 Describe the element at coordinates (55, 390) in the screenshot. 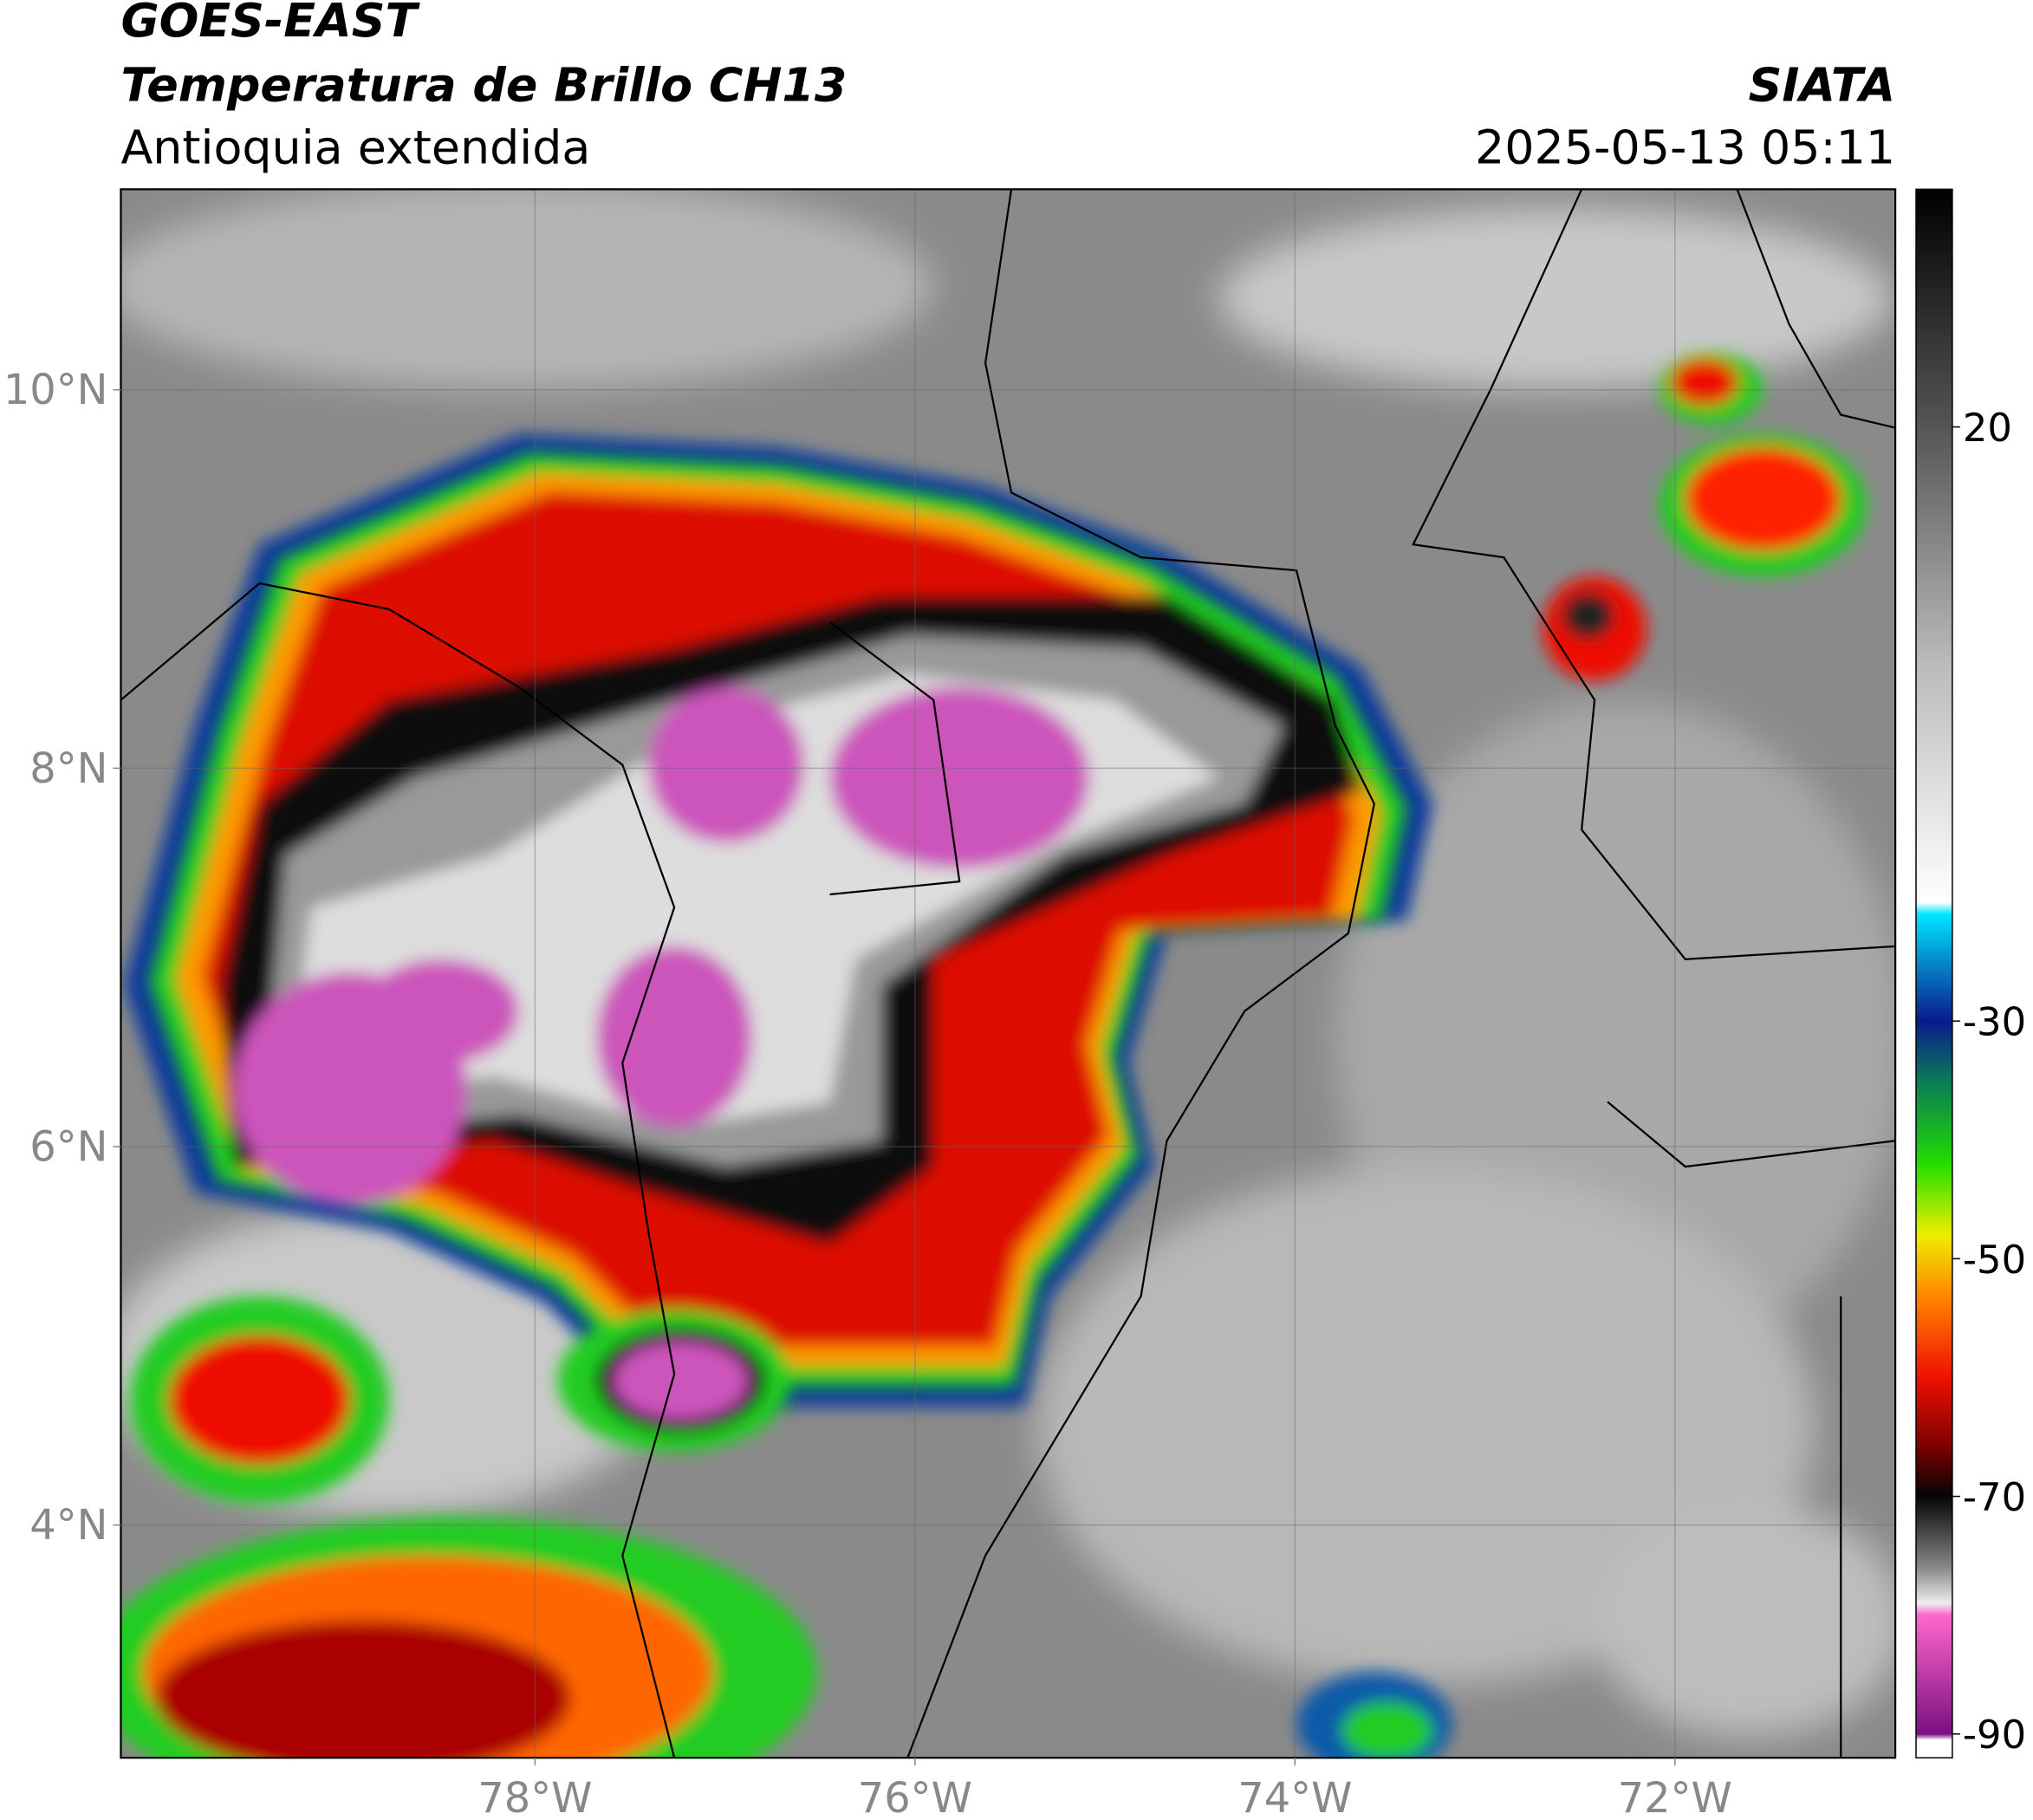

I see `y-tick-label: 10°N` at that location.